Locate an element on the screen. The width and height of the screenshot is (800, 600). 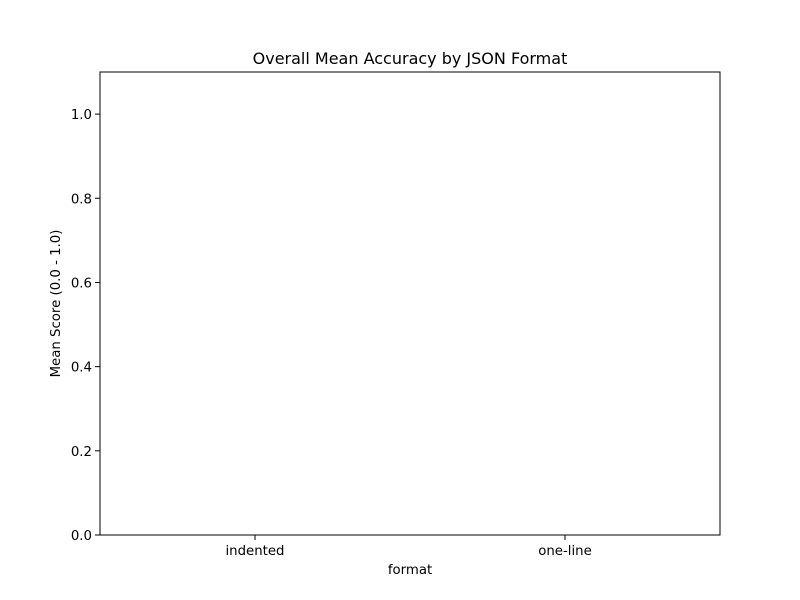
x-axis-label: format is located at coordinates (410, 570).